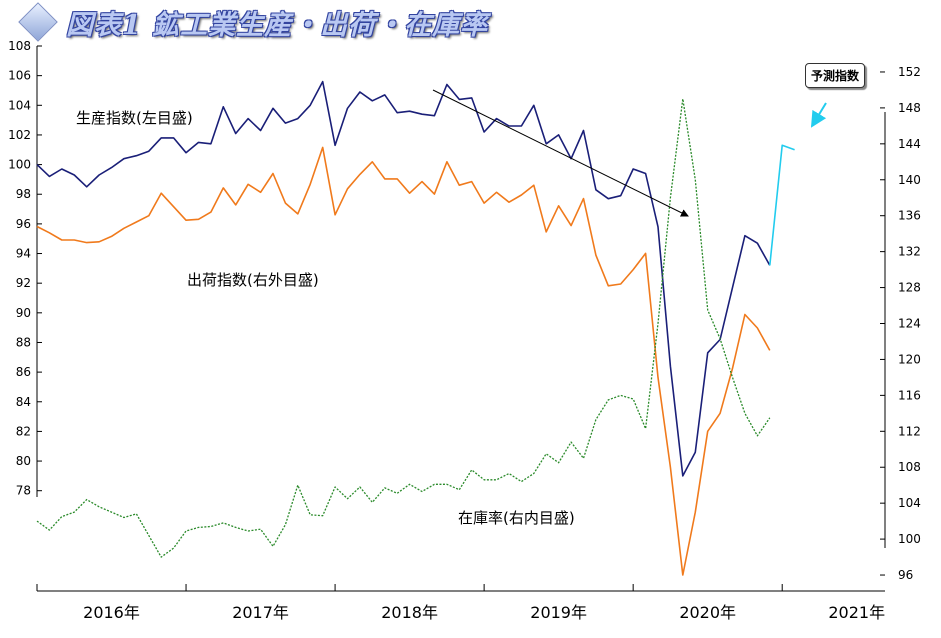 This screenshot has height=638, width=941. I want to click on right-tick-label: 128, so click(909, 288).